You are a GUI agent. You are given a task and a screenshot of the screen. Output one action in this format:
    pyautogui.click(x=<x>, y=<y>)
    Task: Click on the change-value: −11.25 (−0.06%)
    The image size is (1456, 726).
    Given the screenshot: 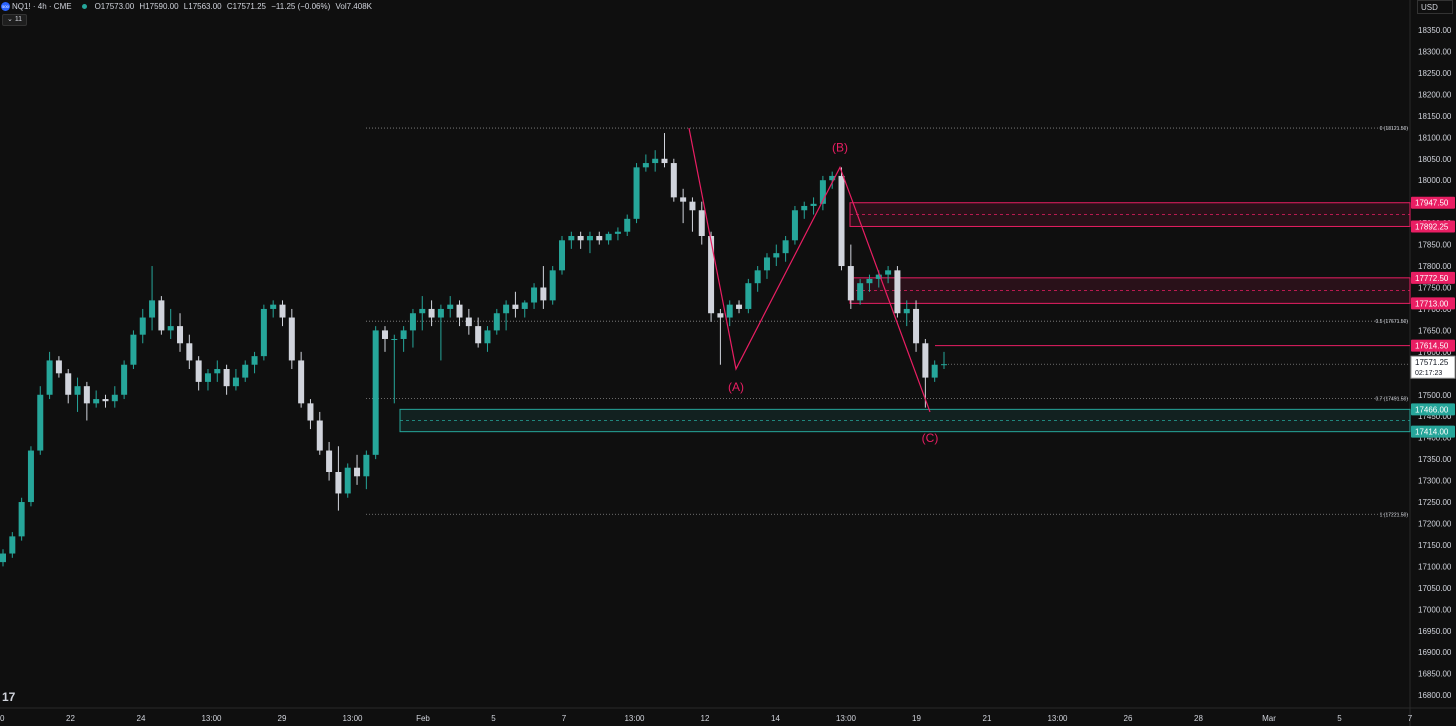 What is the action you would take?
    pyautogui.click(x=301, y=6)
    